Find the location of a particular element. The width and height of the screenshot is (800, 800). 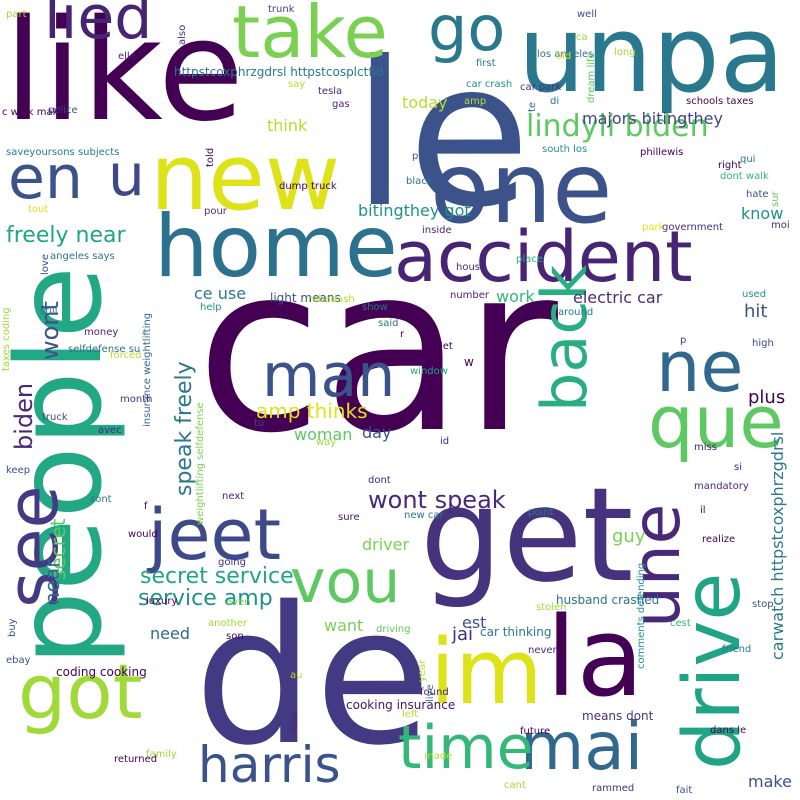

word-p: p is located at coordinates (683, 340).